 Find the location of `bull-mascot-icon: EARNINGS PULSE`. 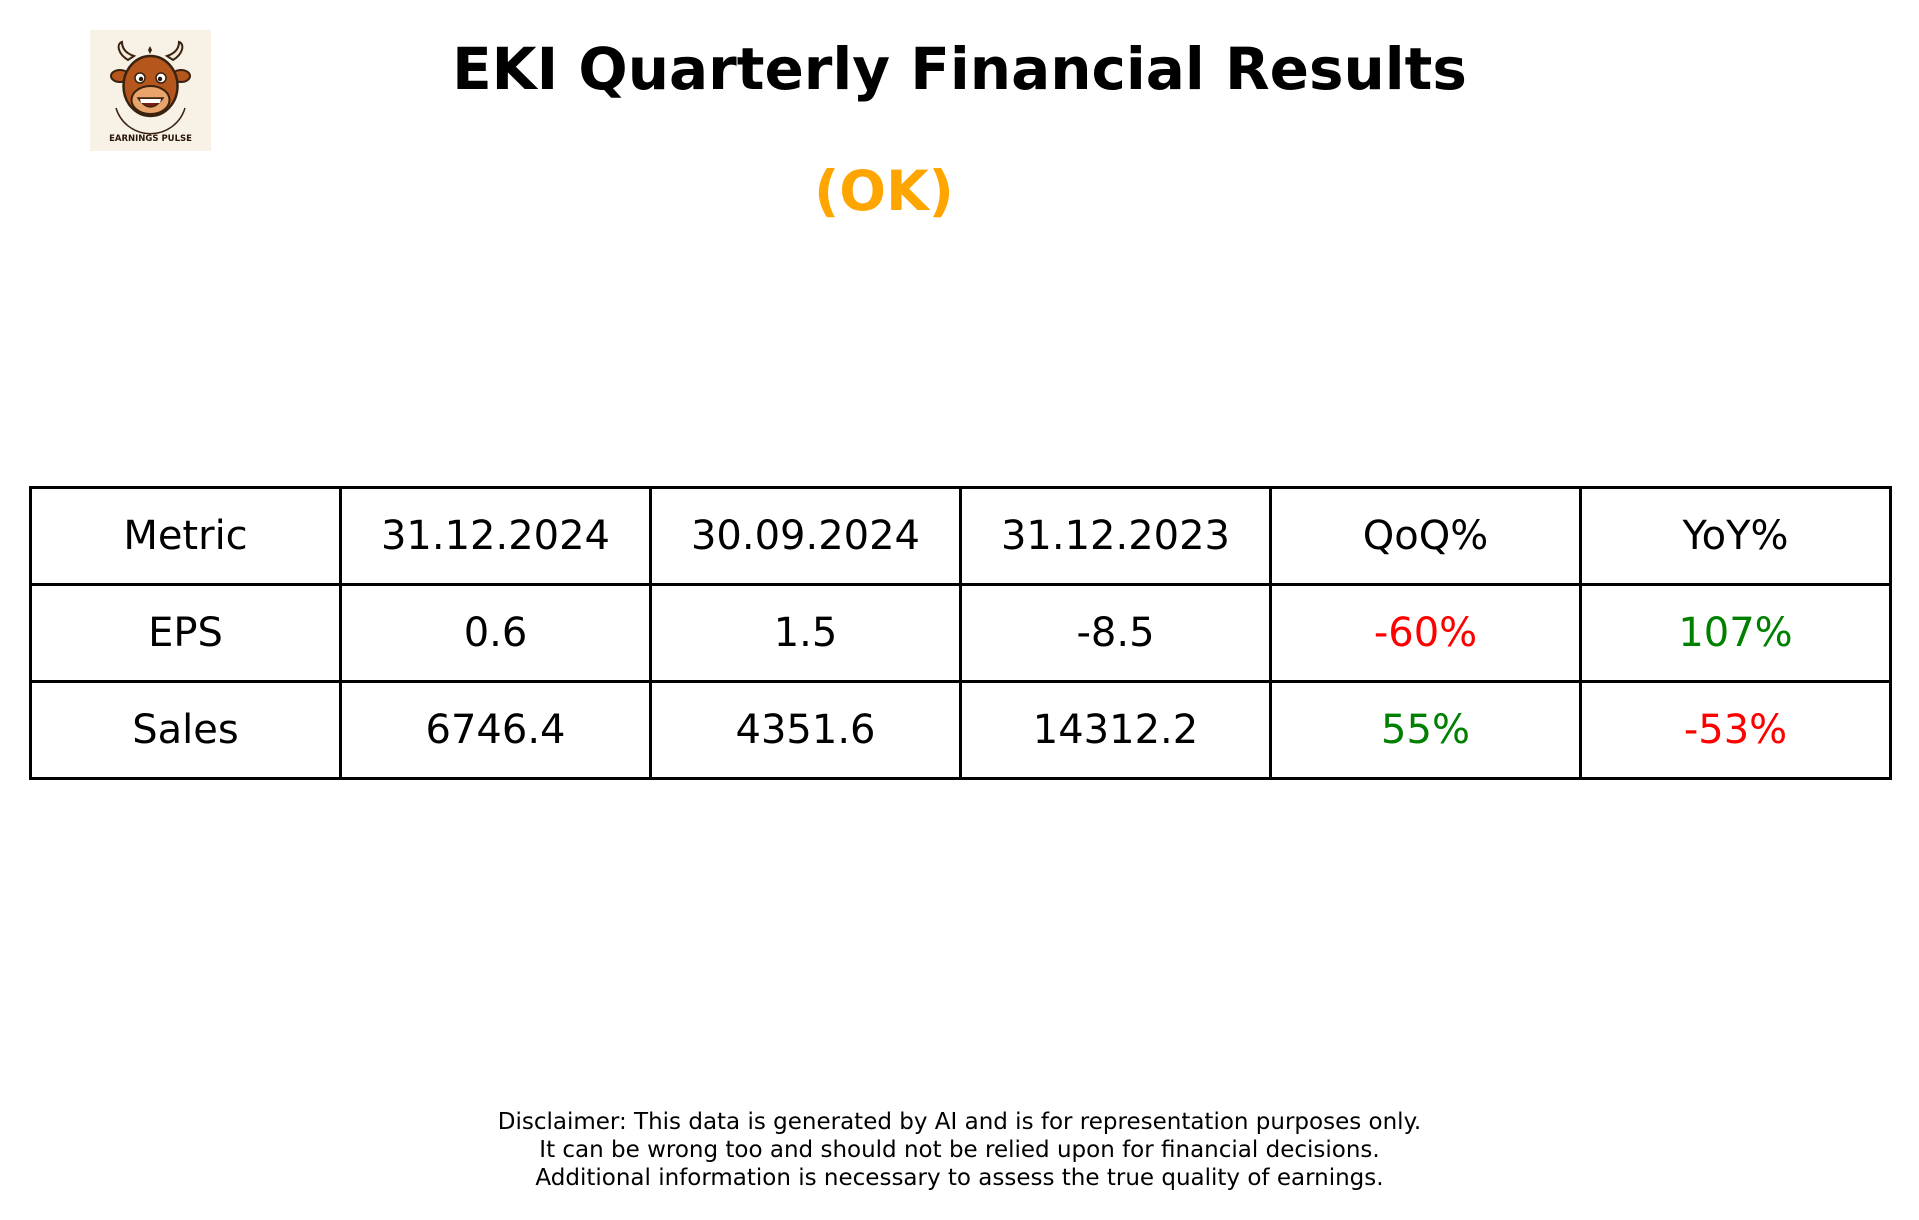

bull-mascot-icon: EARNINGS PULSE is located at coordinates (150, 92).